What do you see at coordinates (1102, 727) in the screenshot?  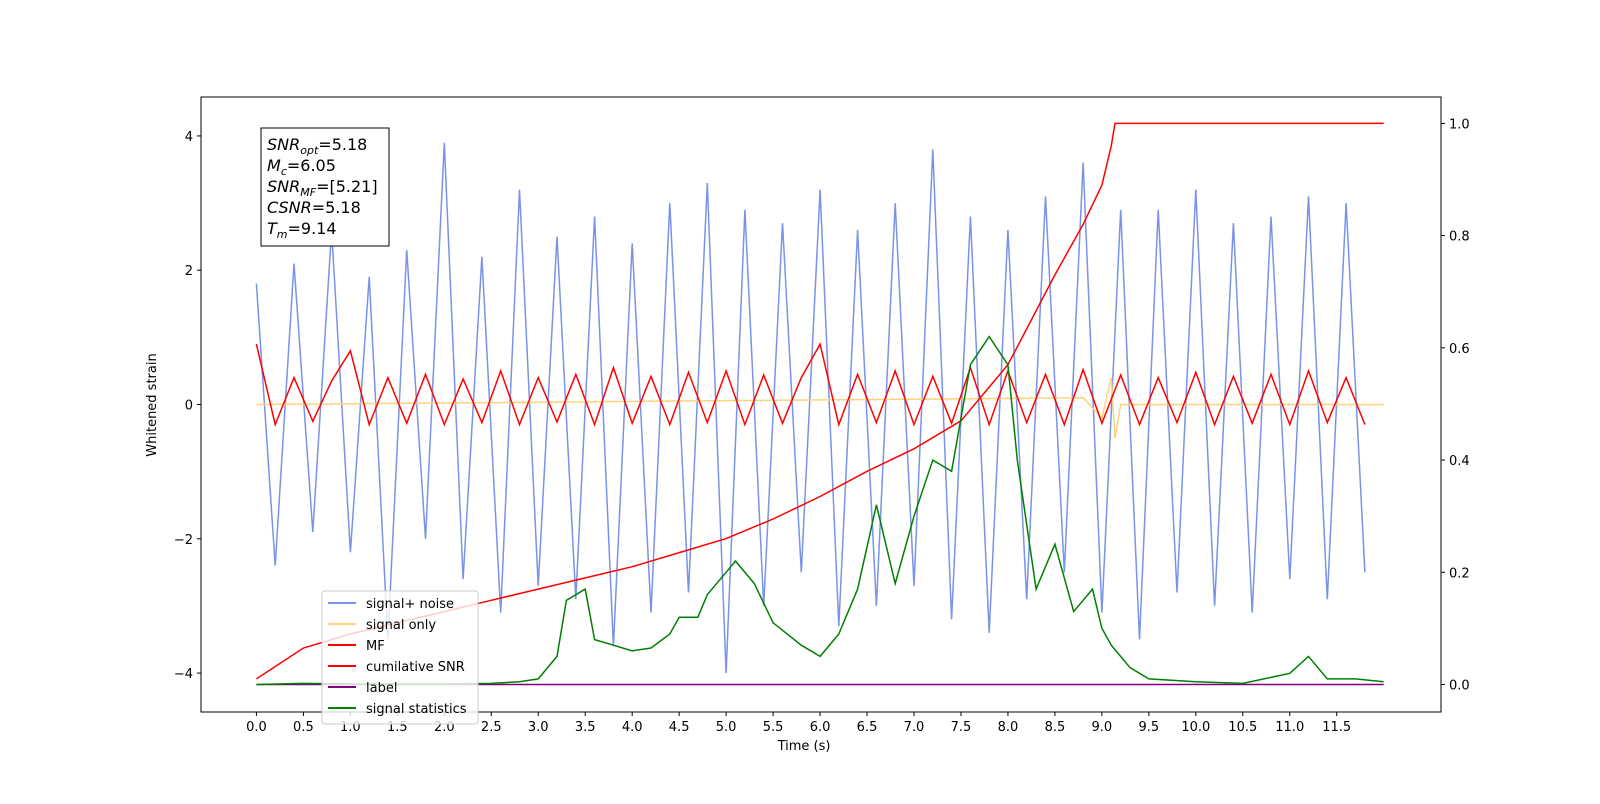 I see `x-tick-label: 9.0` at bounding box center [1102, 727].